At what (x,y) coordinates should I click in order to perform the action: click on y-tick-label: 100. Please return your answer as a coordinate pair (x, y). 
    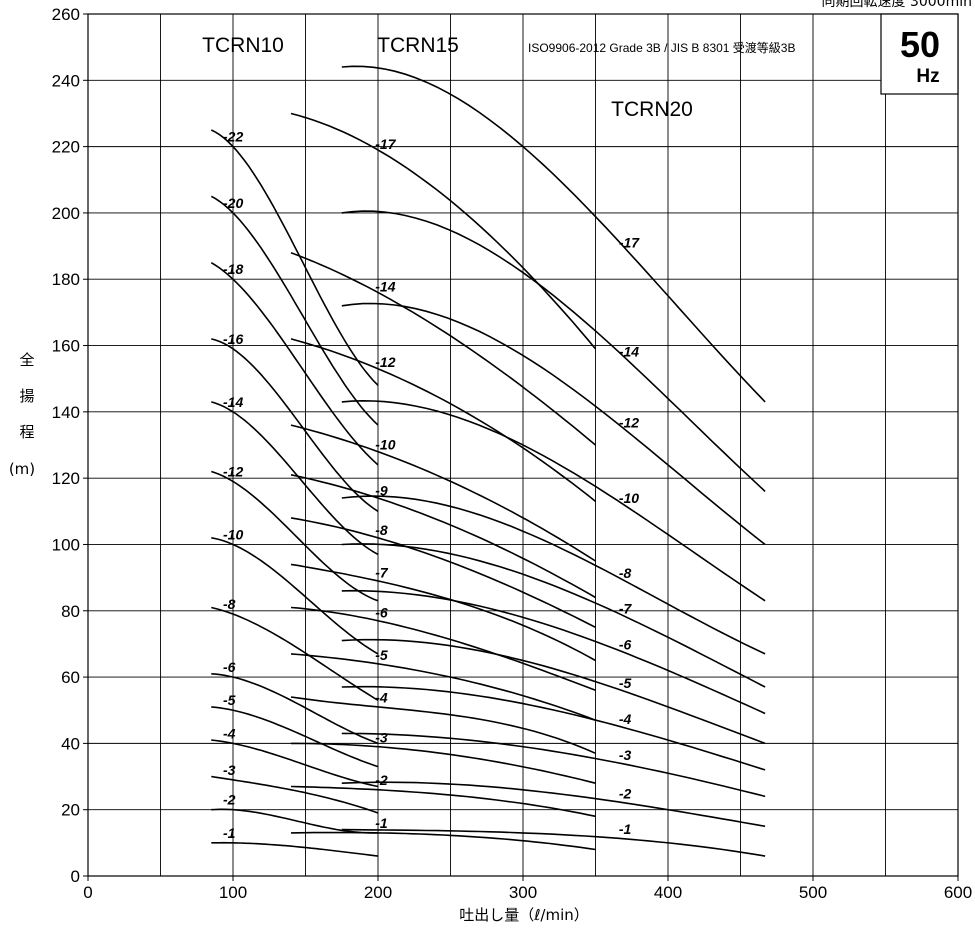
    Looking at the image, I should click on (66, 544).